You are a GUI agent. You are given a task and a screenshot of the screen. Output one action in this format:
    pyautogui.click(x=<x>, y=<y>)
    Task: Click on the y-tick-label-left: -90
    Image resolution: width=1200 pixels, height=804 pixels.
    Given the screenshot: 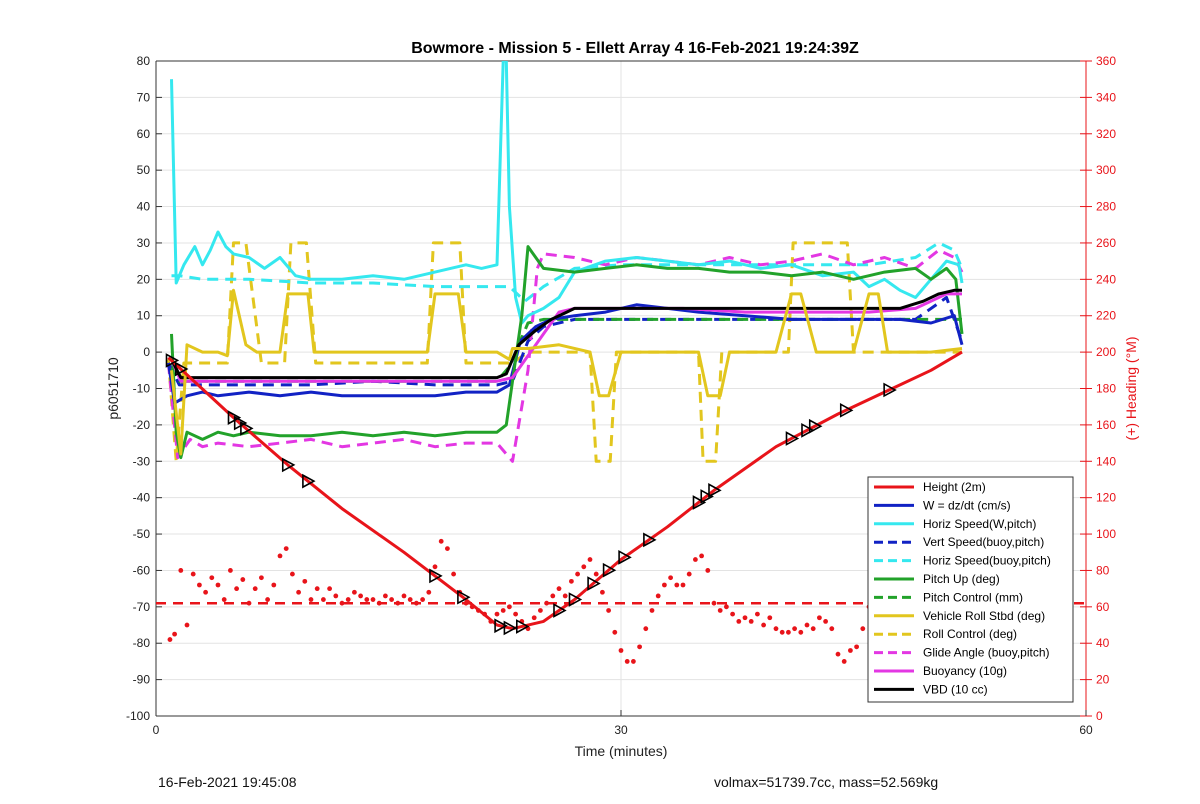 What is the action you would take?
    pyautogui.click(x=142, y=680)
    